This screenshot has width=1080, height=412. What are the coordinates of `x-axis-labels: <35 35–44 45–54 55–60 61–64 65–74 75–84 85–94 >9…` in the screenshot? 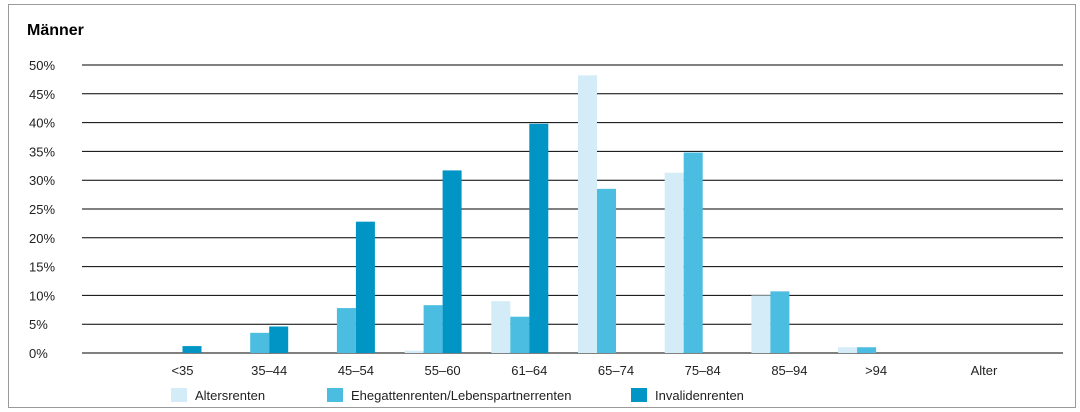 It's located at (529, 370).